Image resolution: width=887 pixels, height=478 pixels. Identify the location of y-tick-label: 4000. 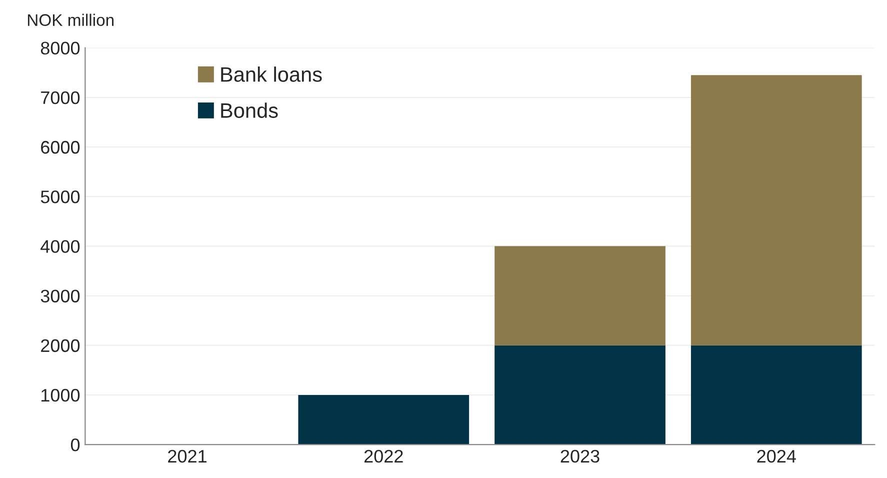
(60, 246).